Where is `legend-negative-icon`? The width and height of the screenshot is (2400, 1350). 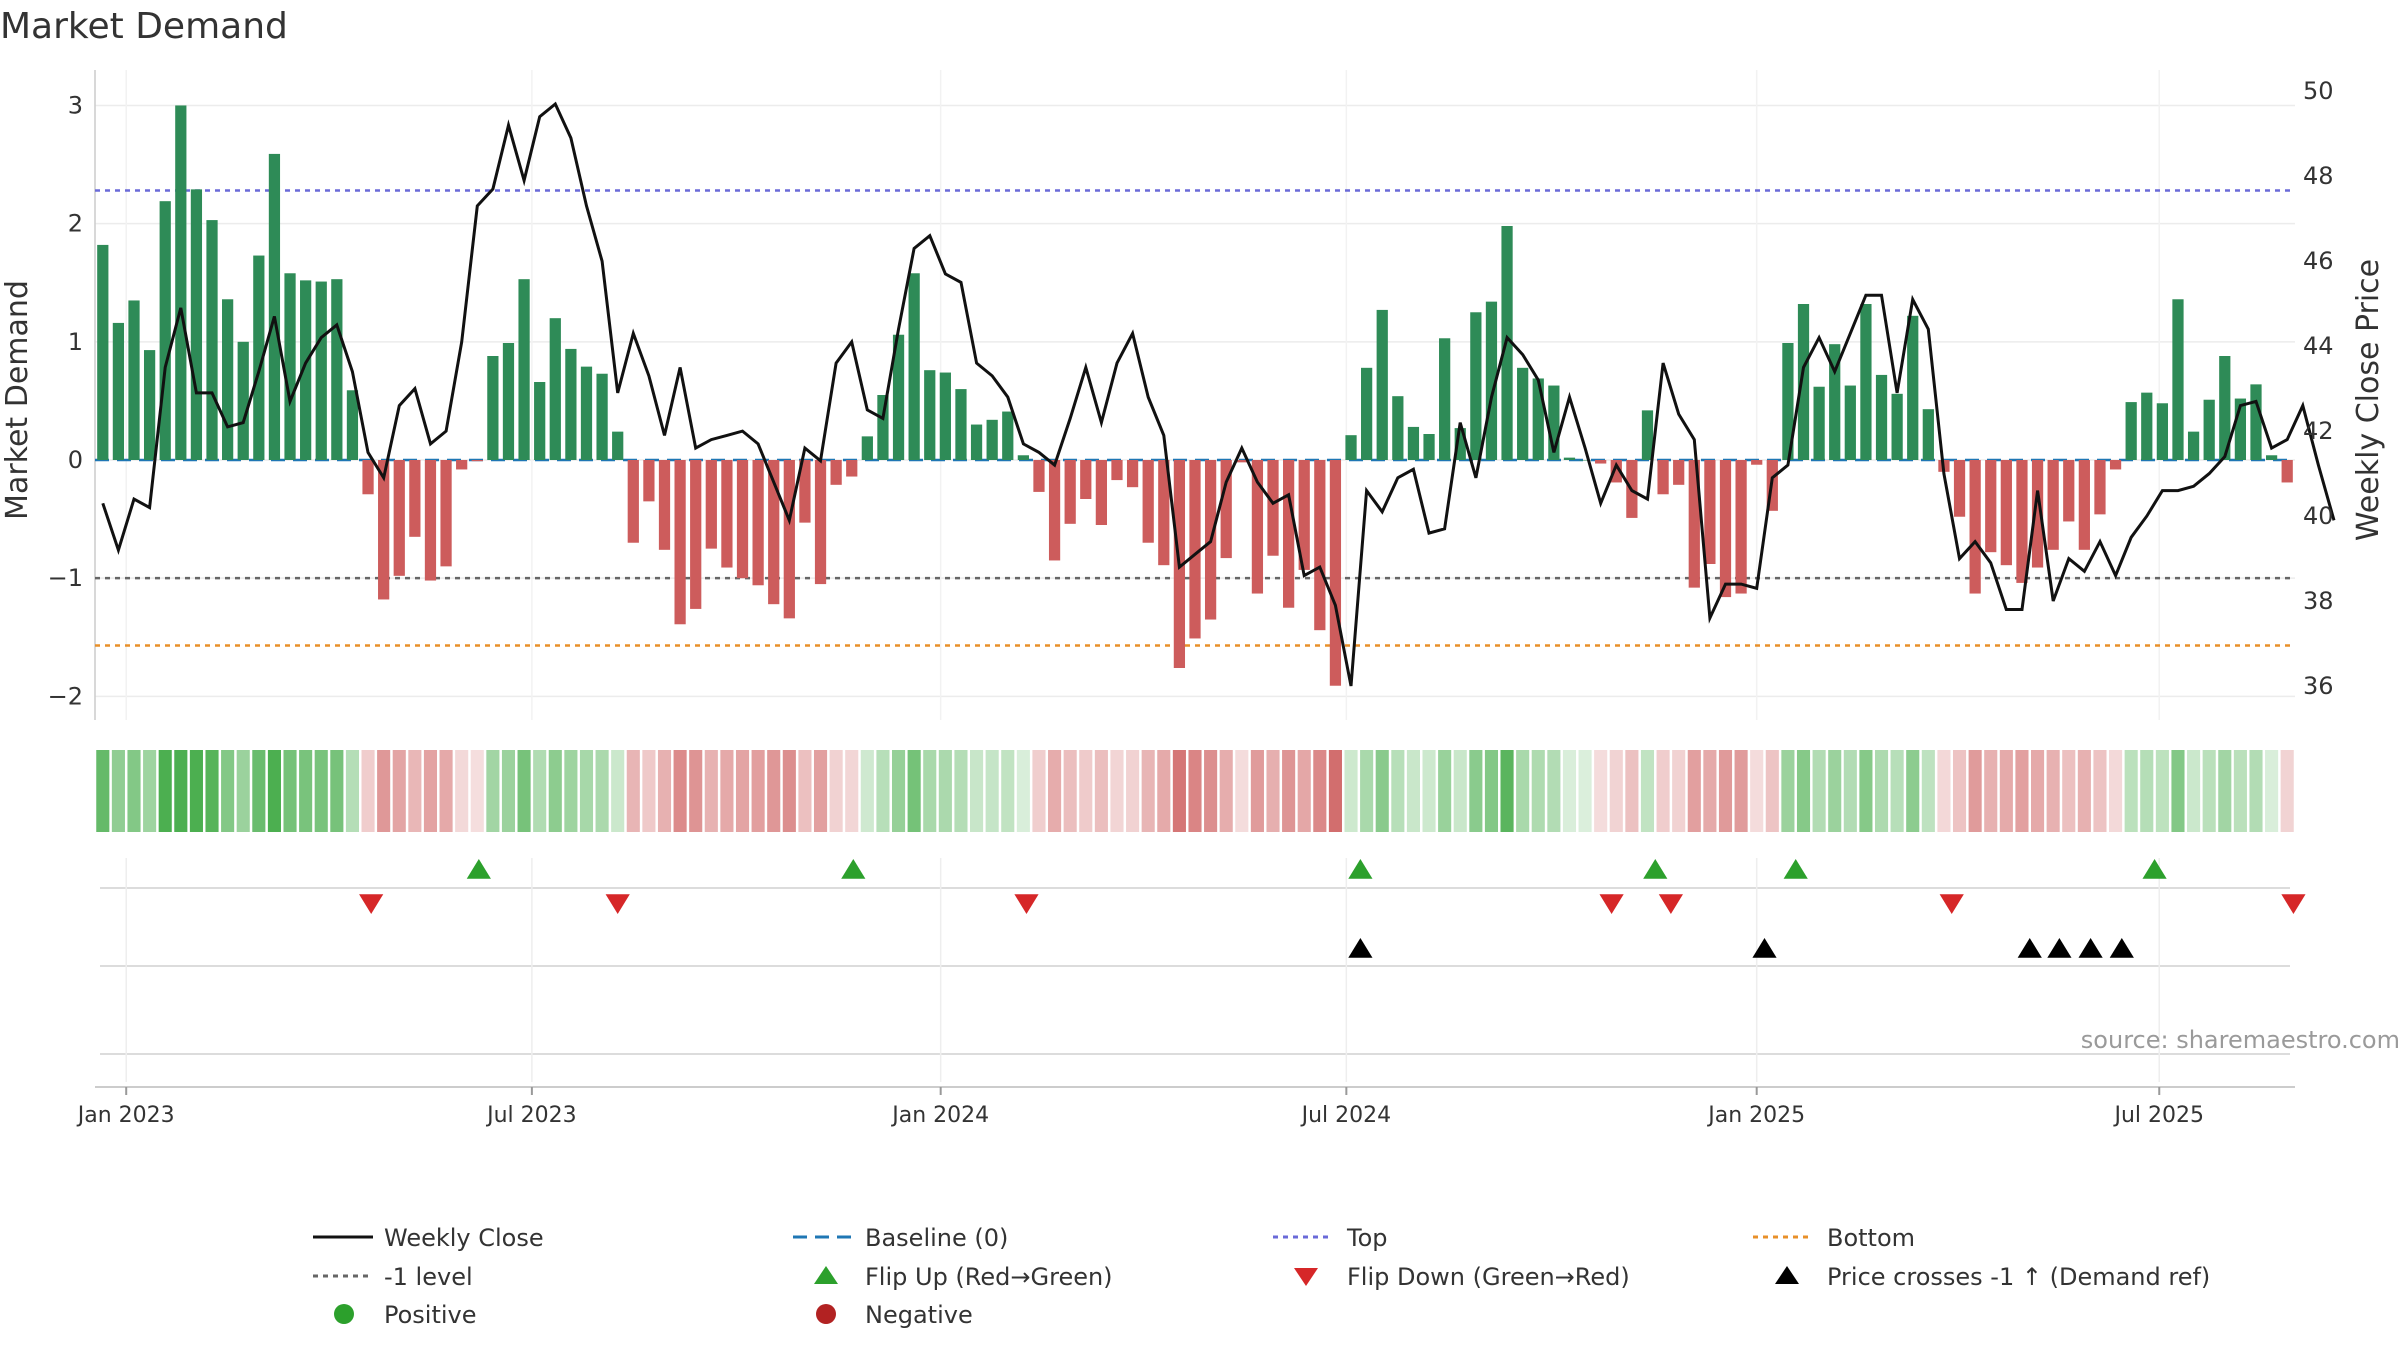 legend-negative-icon is located at coordinates (826, 1314).